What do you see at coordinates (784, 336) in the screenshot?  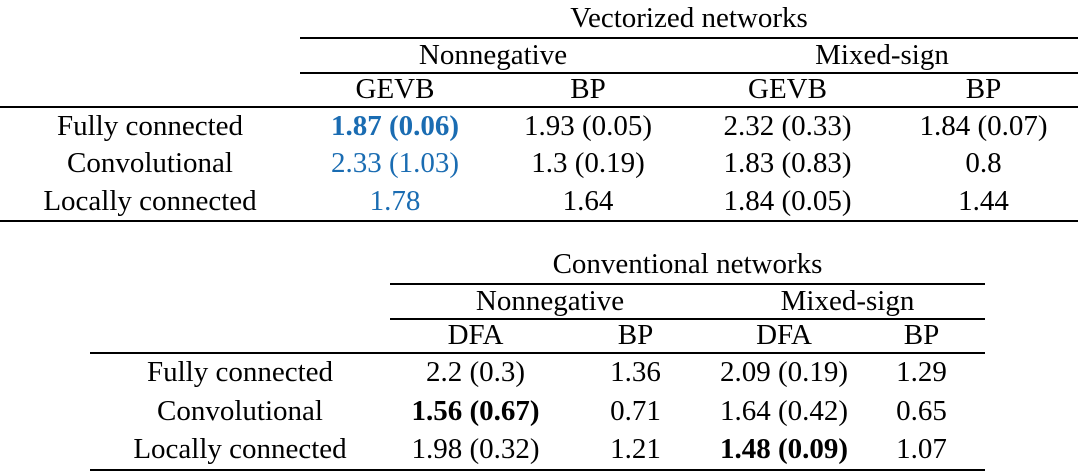 I see `col-header-dfa-mixed: DFA` at bounding box center [784, 336].